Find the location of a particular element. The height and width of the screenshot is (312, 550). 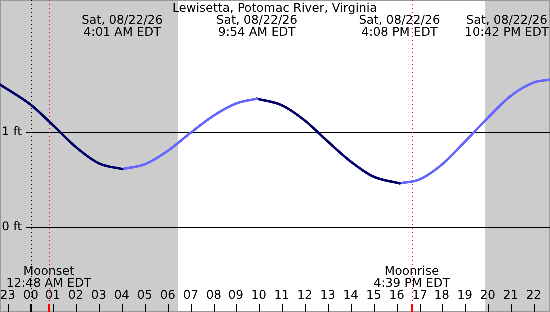

x-tick-label: 21 is located at coordinates (511, 295).